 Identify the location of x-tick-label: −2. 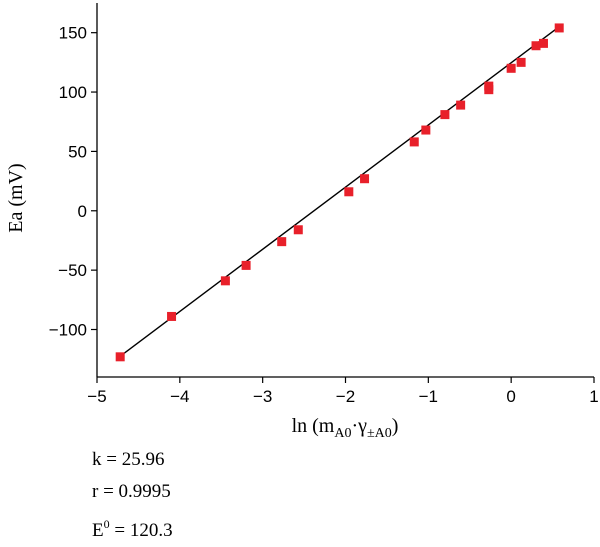
(345, 396).